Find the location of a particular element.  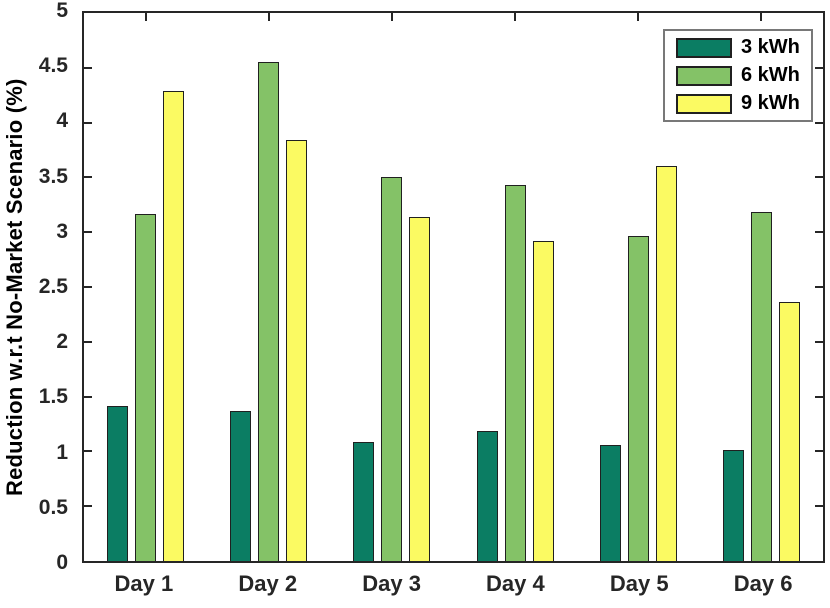

y-tick-label: 4.5 is located at coordinates (53, 66).